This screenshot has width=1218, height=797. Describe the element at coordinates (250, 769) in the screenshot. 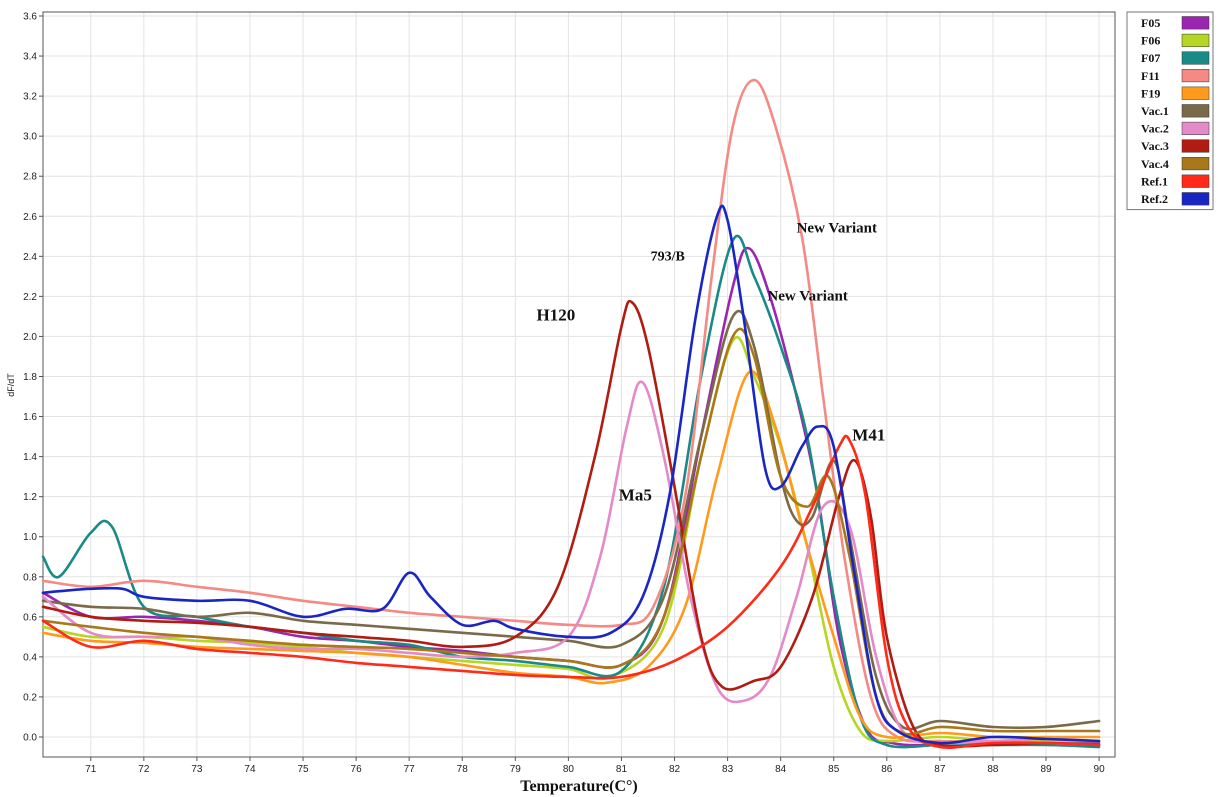

I see `x-tick-label: 74` at that location.